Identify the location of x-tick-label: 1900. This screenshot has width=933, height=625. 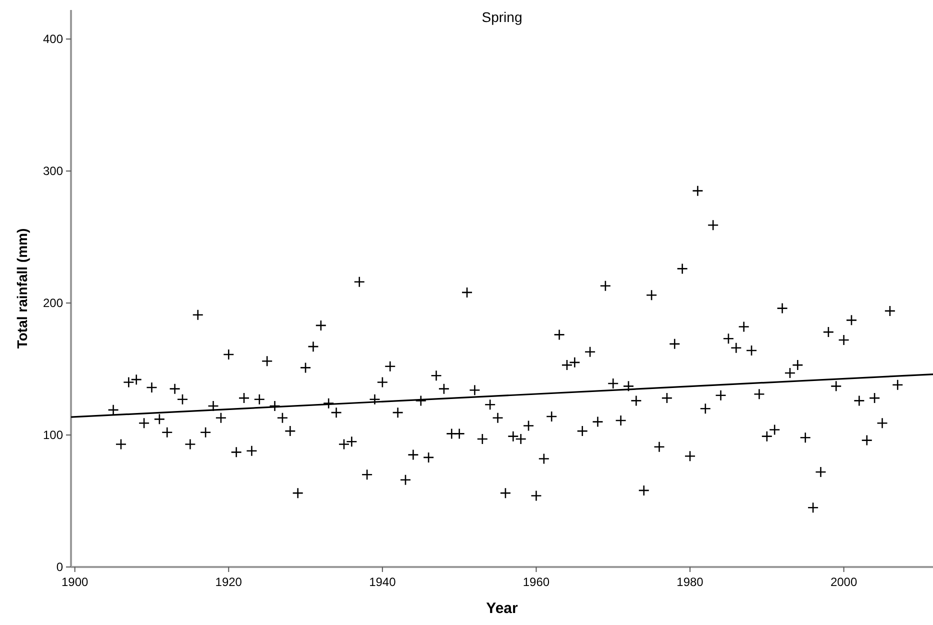
(75, 582).